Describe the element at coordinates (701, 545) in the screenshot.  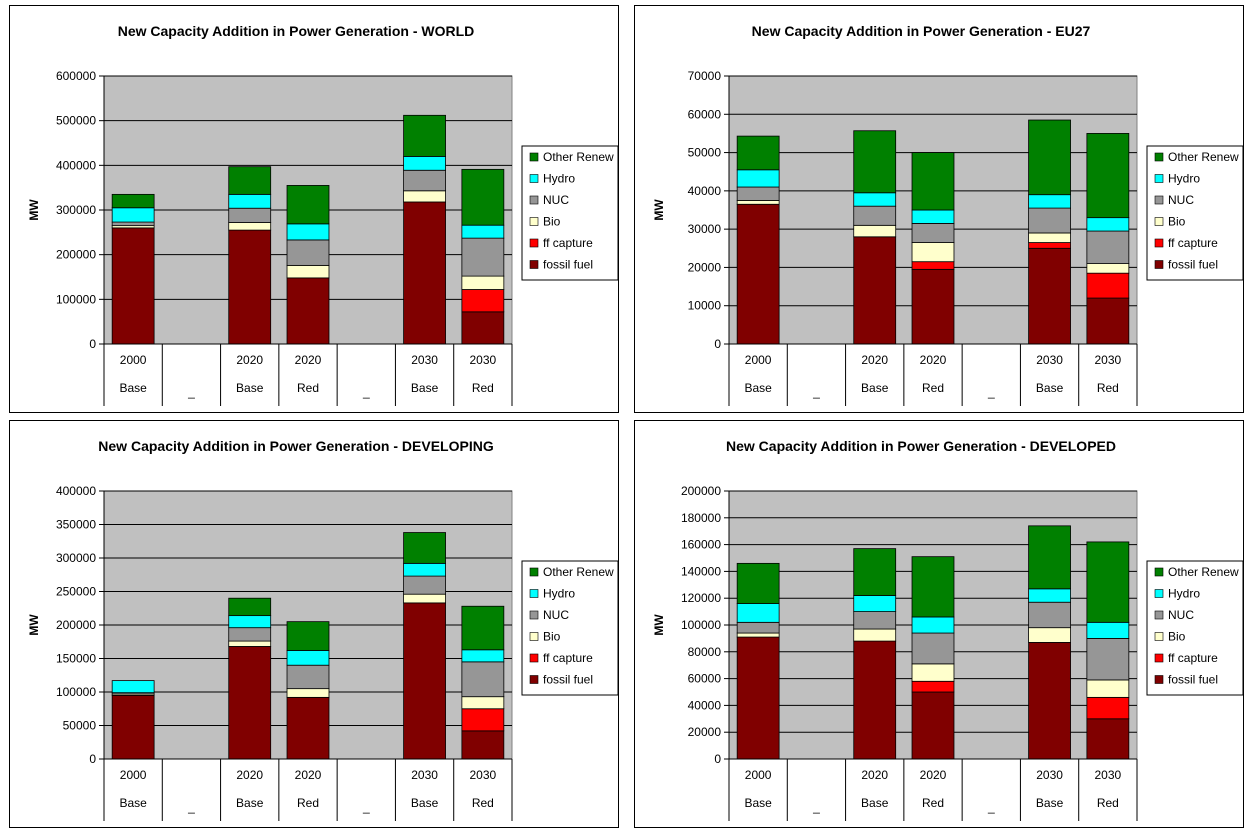
I see `y-tick-label: 160000` at that location.